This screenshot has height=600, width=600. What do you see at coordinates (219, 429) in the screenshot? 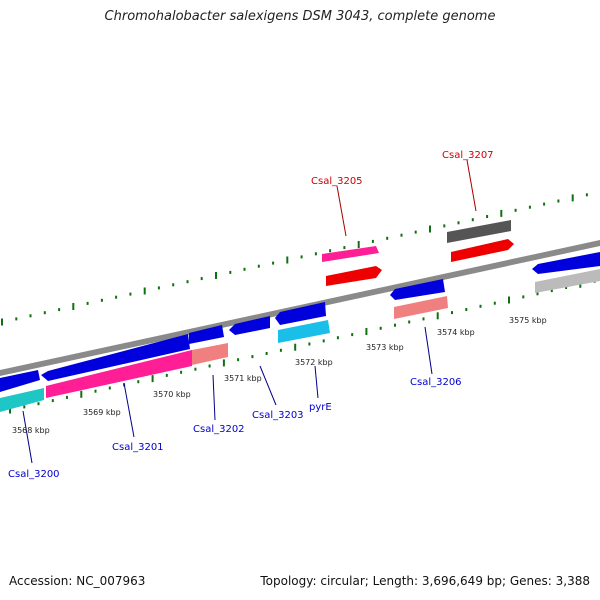
I see `gene-label-csal-3202: Csal_3202` at bounding box center [219, 429].